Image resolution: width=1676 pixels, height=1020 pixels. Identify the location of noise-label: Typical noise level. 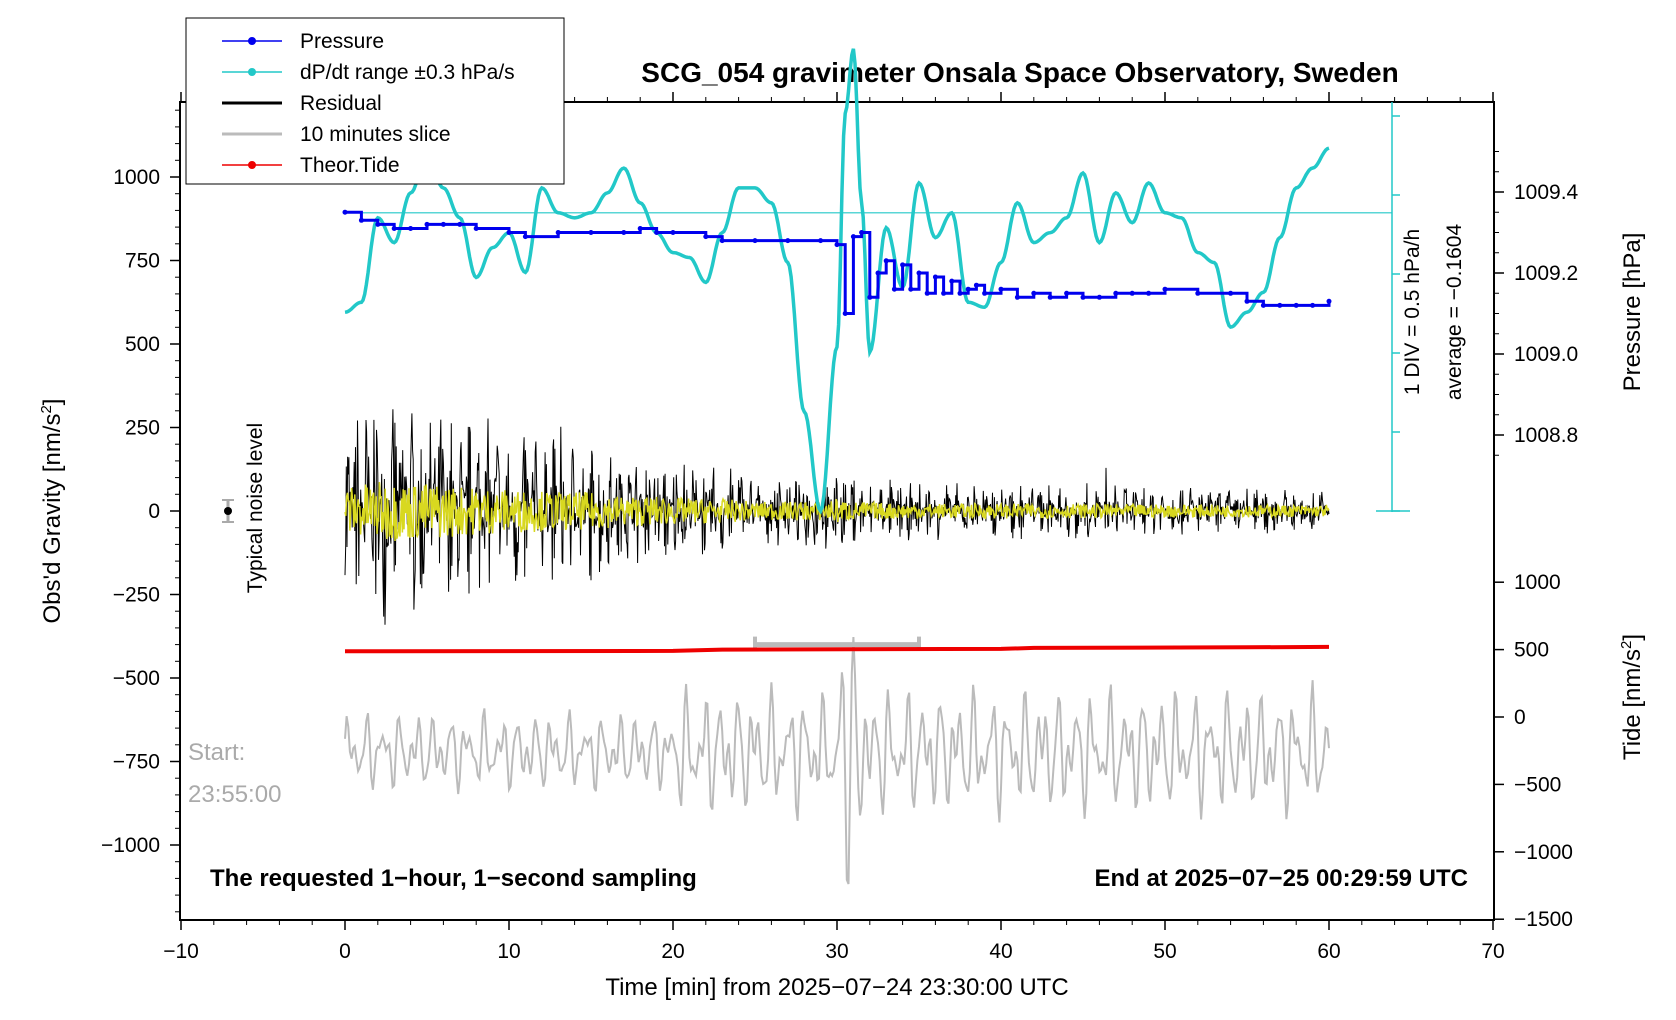
(255, 508).